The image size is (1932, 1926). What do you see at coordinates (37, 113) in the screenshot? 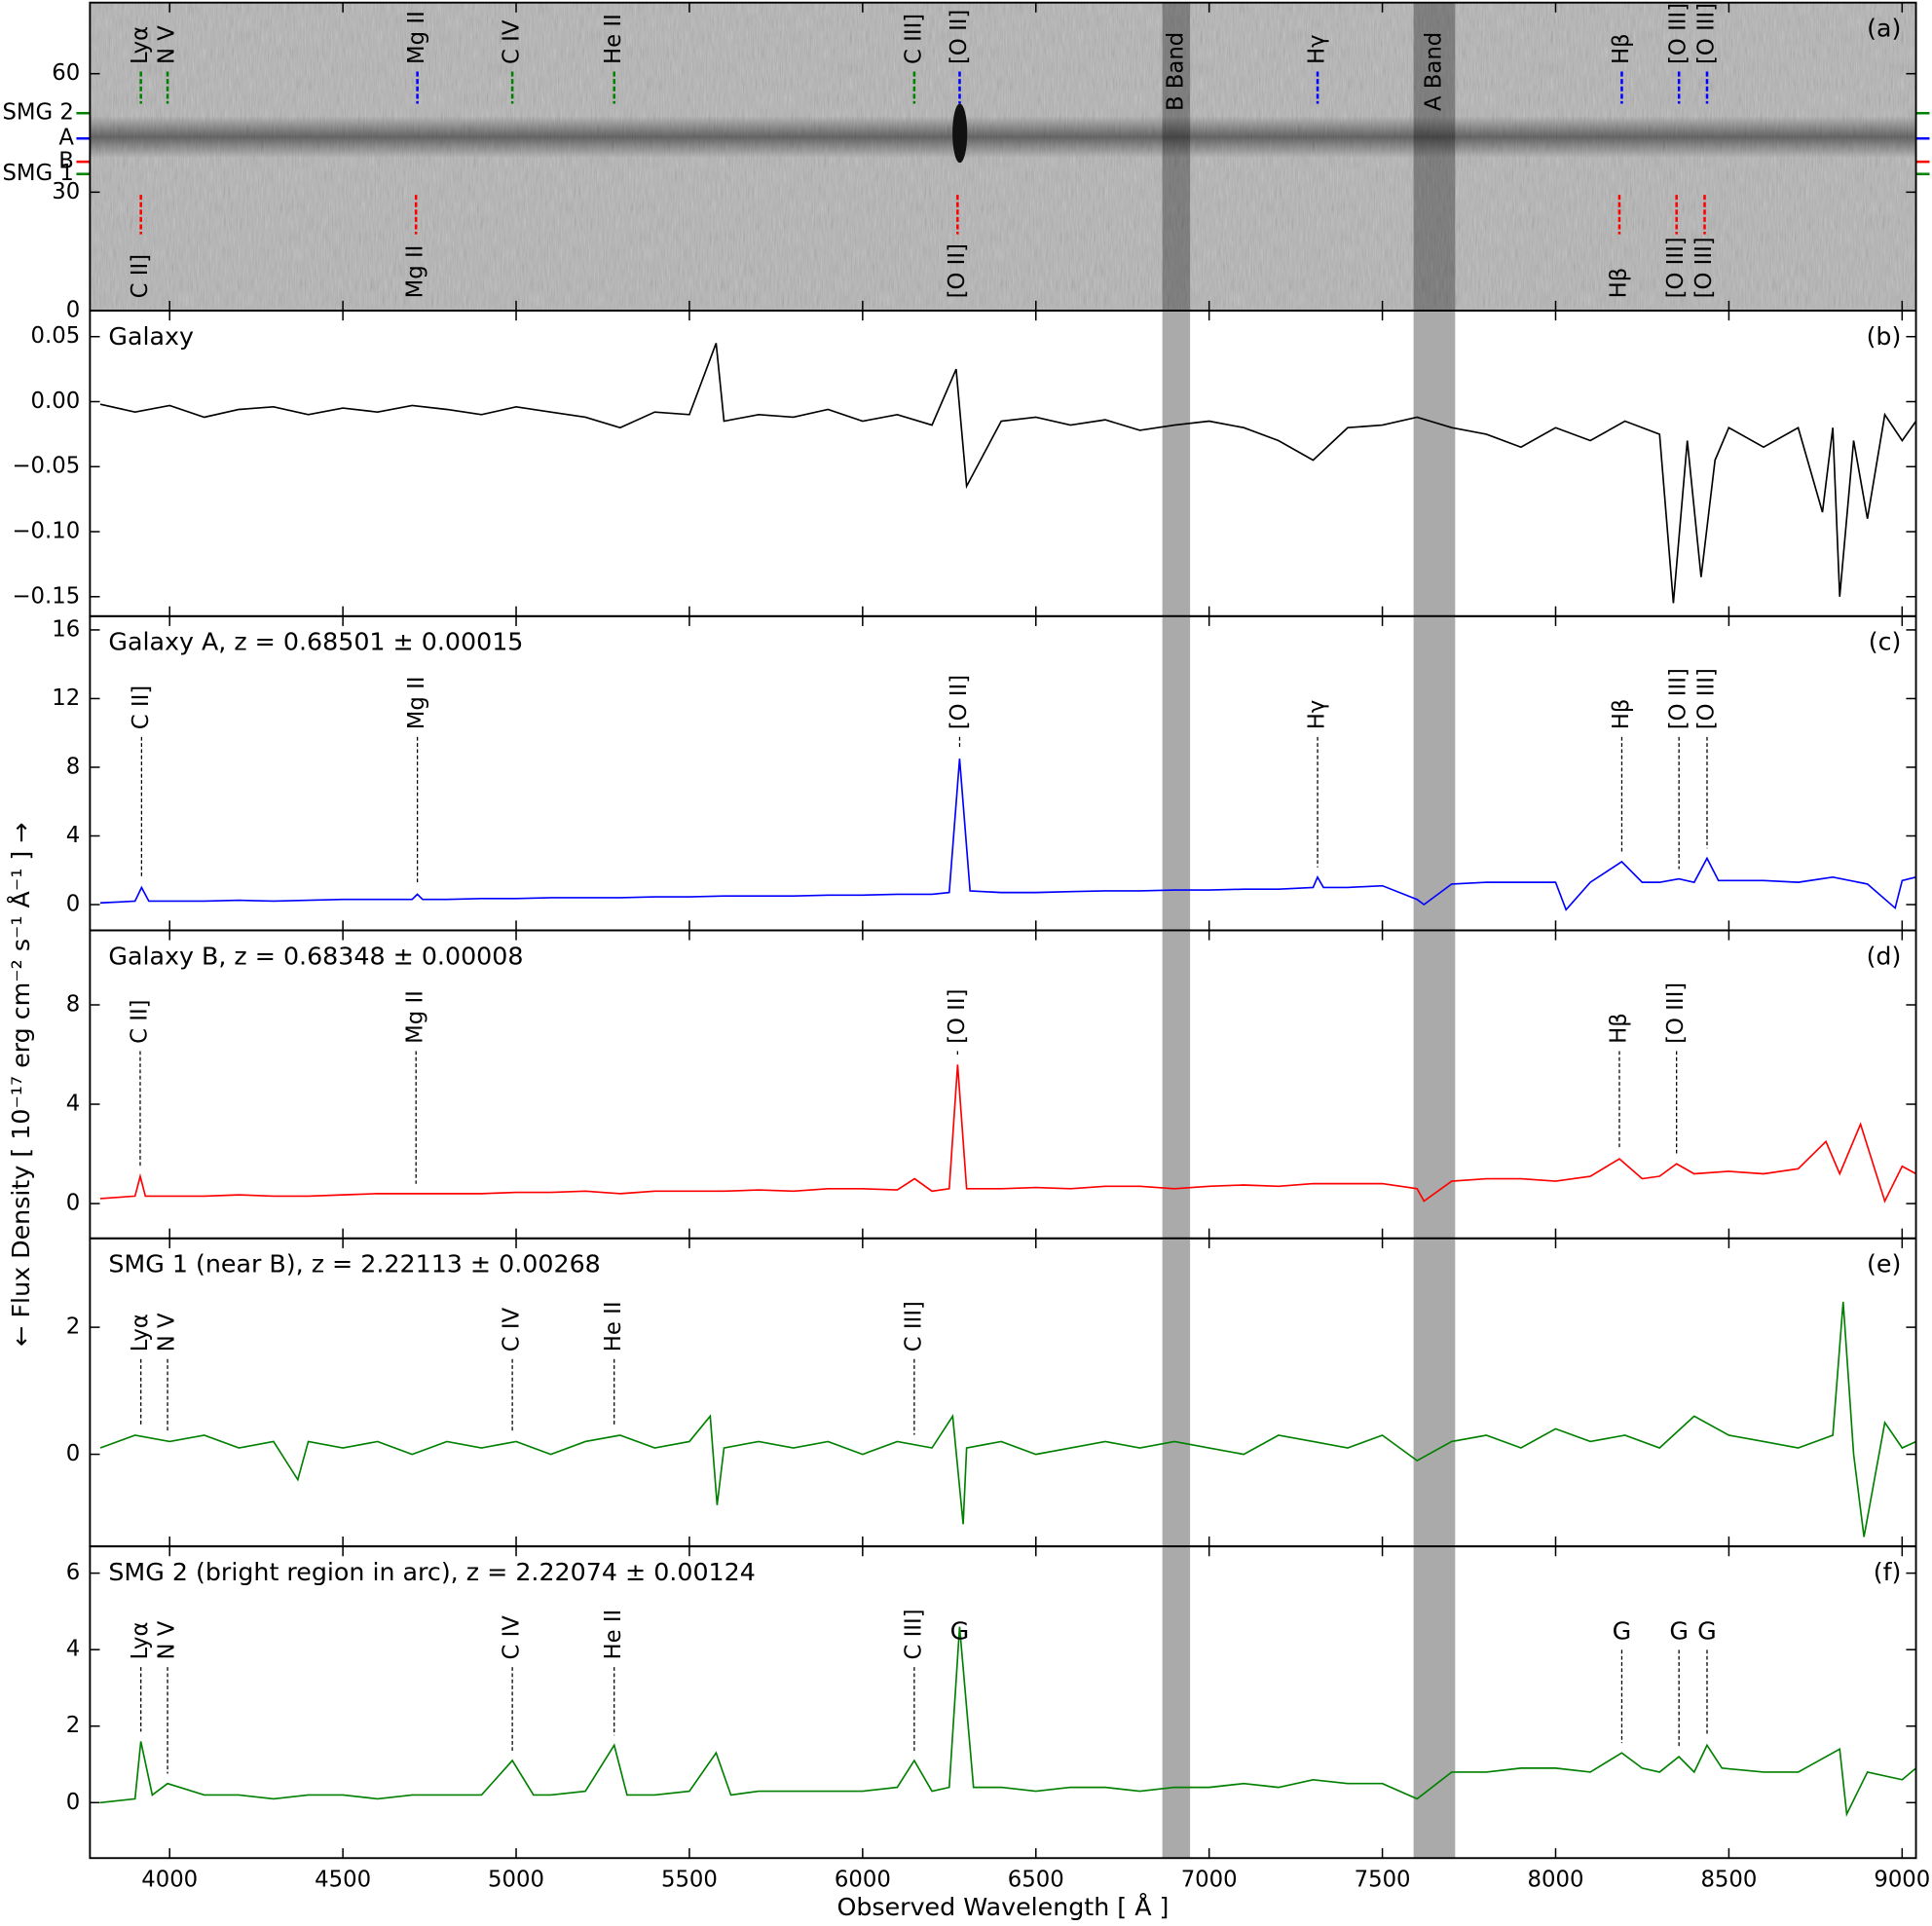
I see `trace-label: SMG 2` at bounding box center [37, 113].